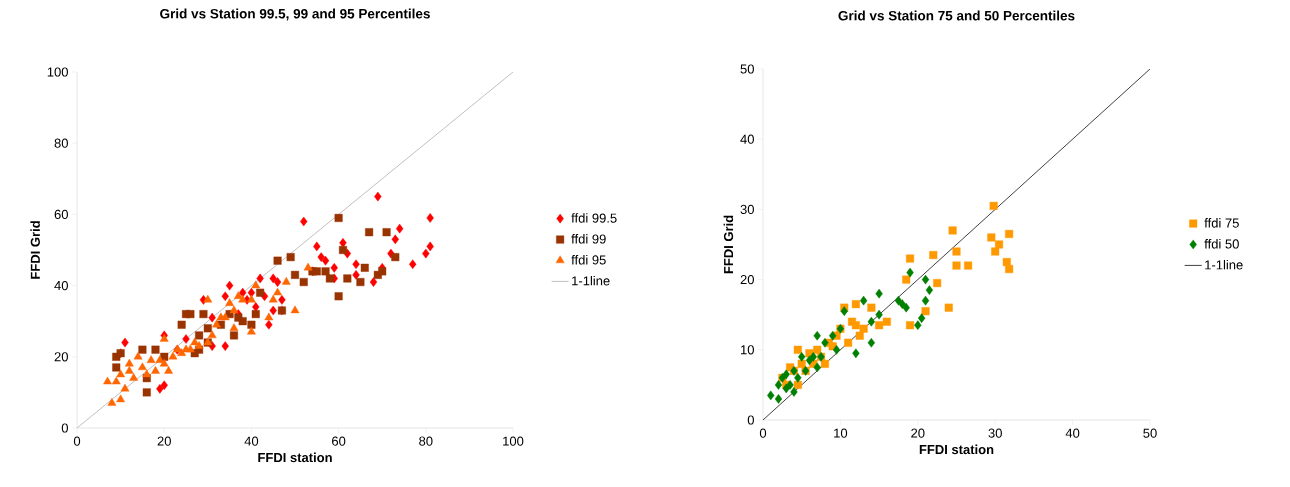 The image size is (1290, 487). What do you see at coordinates (295, 14) in the screenshot?
I see `chart-title: Grid vs Station 99.5, 99 and 95 Percentiles` at bounding box center [295, 14].